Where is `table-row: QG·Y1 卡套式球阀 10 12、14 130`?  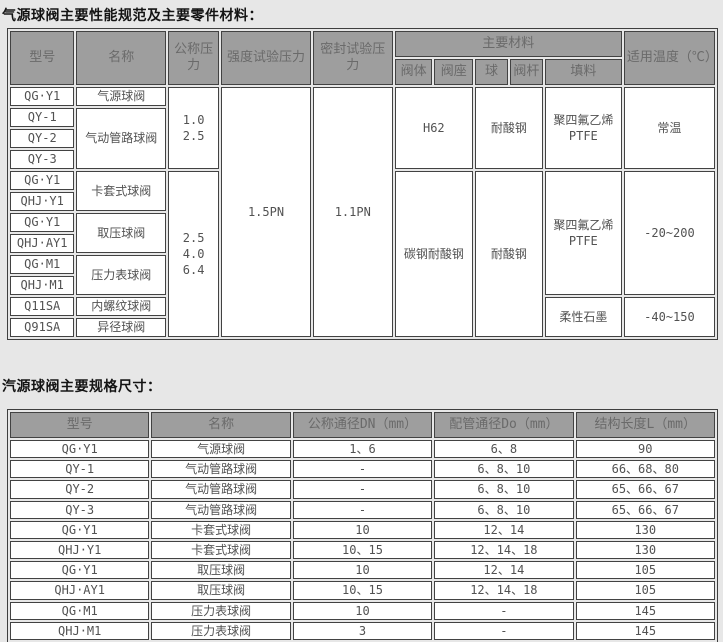
table-row: QG·Y1 卡套式球阀 10 12、14 130 is located at coordinates (362, 529).